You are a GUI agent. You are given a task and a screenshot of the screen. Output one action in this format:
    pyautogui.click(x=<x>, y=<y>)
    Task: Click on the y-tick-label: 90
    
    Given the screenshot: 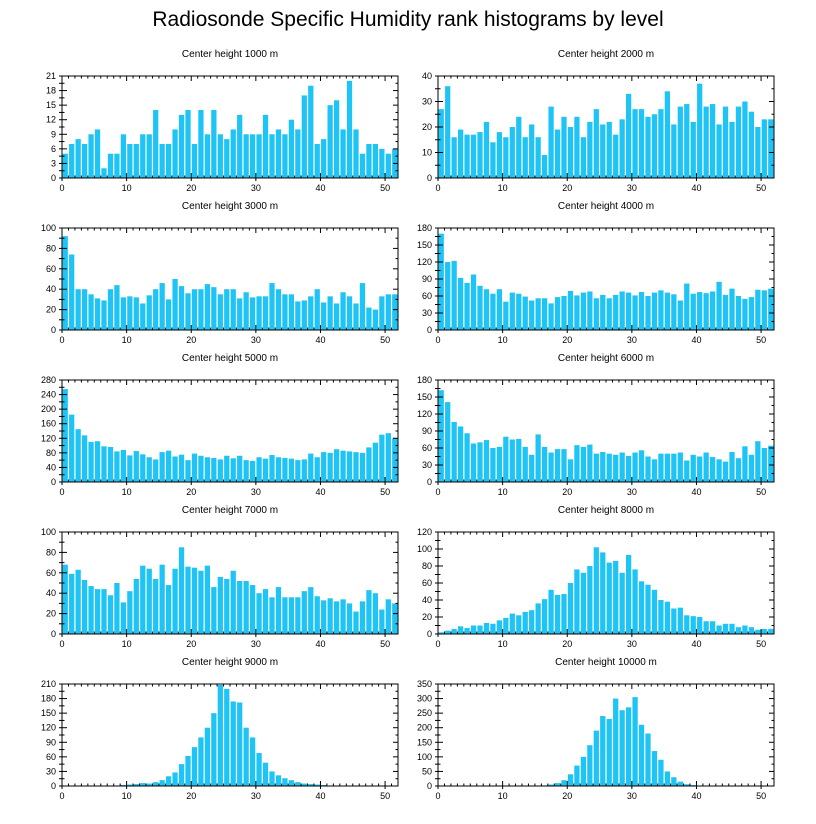 What is the action you would take?
    pyautogui.click(x=427, y=279)
    